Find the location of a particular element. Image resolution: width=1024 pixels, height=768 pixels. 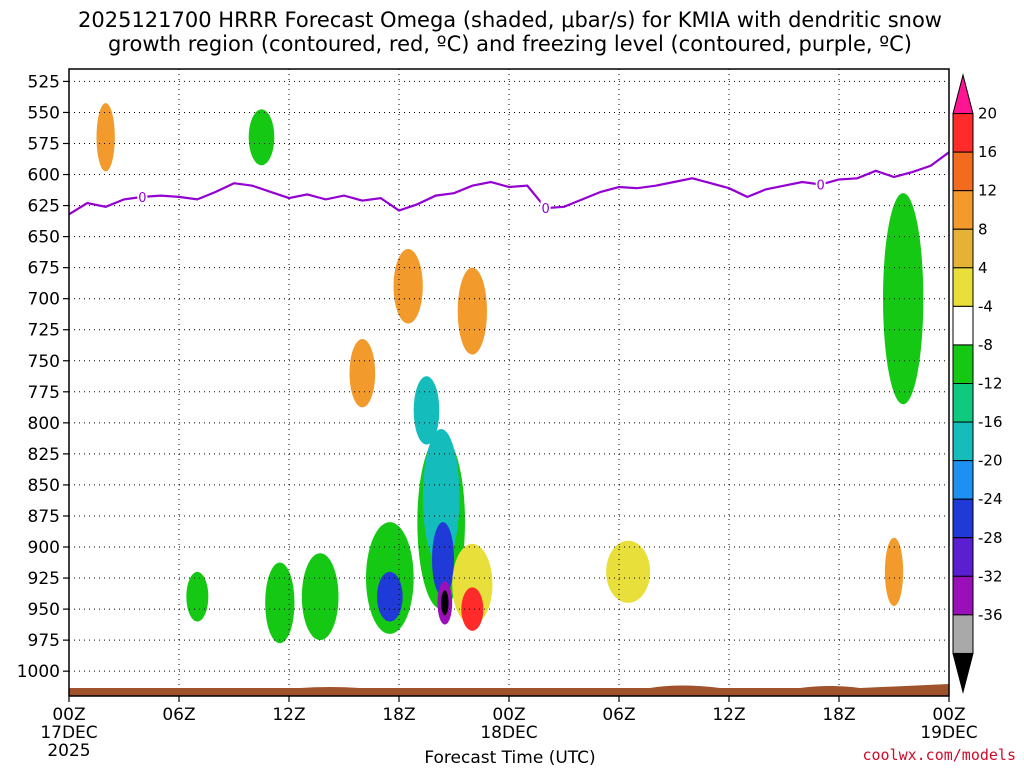

w-descent-21z-mid is located at coordinates (472, 311).